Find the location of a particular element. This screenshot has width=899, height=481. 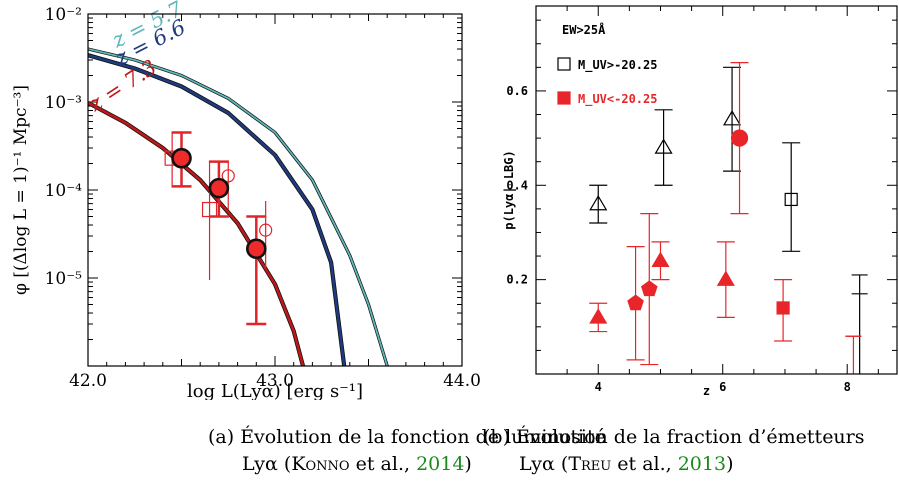

x-tick-label: 42.0 is located at coordinates (88, 381).